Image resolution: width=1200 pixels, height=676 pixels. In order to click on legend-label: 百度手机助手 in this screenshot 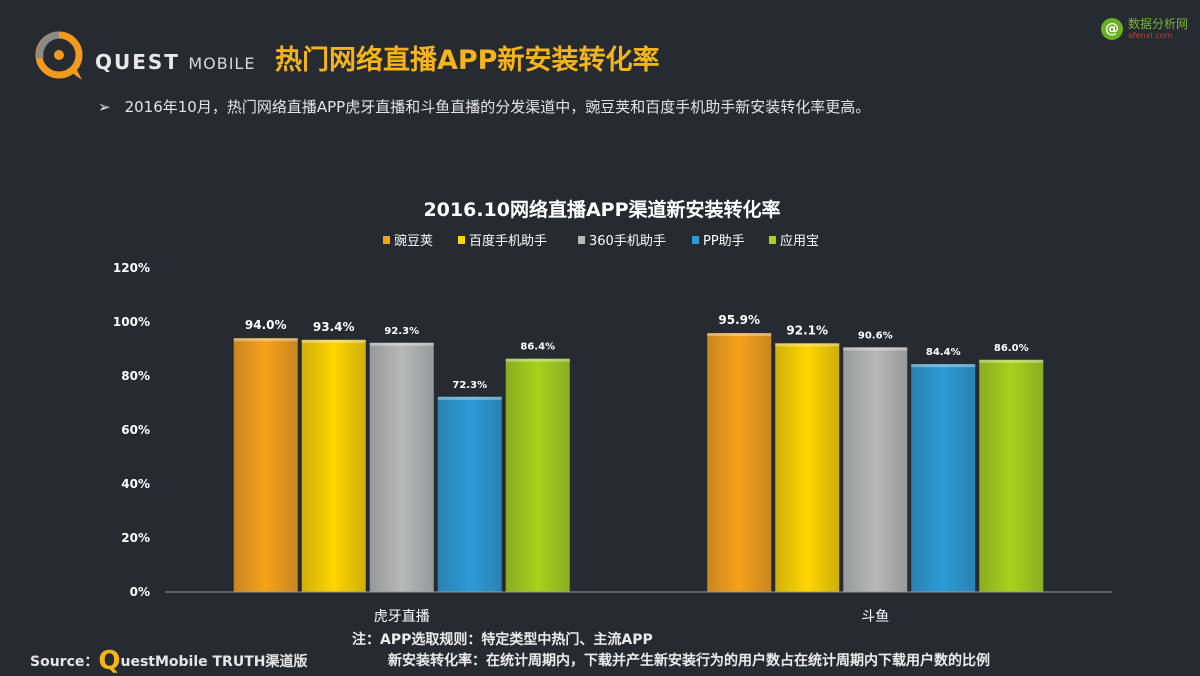, I will do `click(508, 241)`.